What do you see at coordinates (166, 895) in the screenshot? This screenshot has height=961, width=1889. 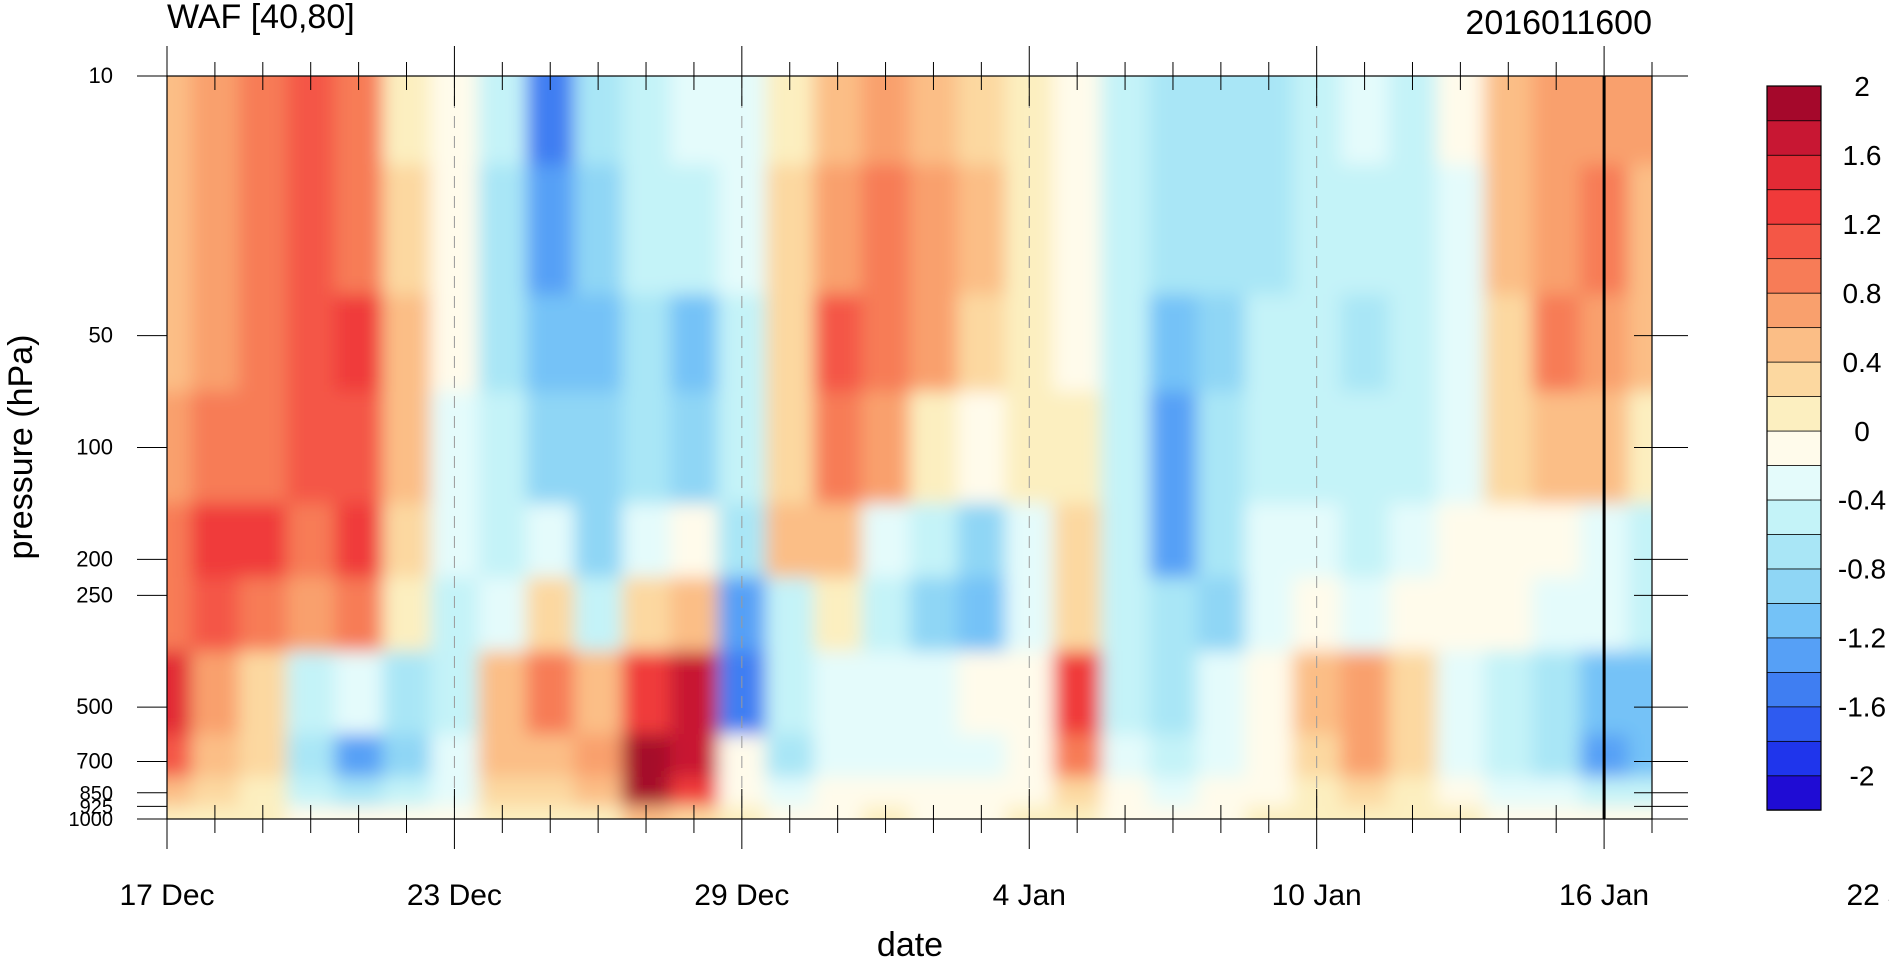 I see `x-tick-label: 17 Dec` at bounding box center [166, 895].